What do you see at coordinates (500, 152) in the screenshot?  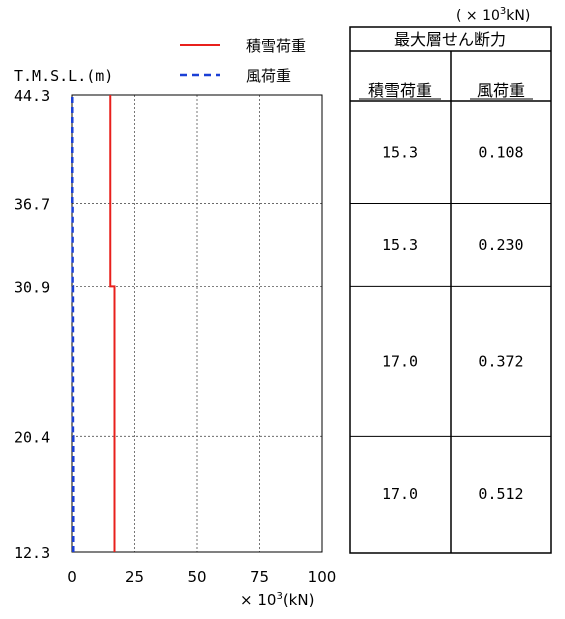 I see `table-cell-wind: 0.108` at bounding box center [500, 152].